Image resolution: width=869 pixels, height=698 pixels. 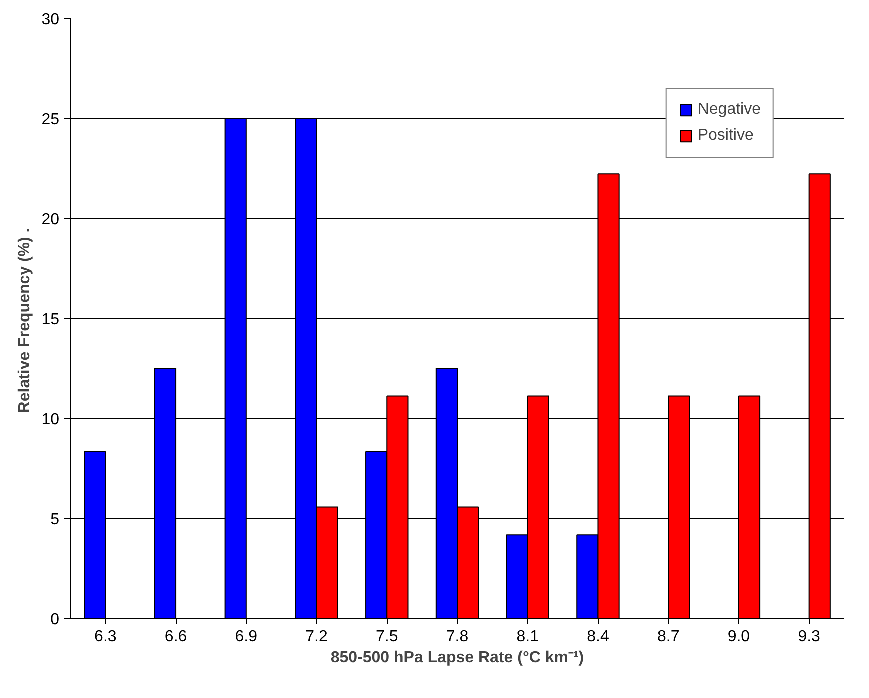 I want to click on x-tick-label: 8.7, so click(x=668, y=637).